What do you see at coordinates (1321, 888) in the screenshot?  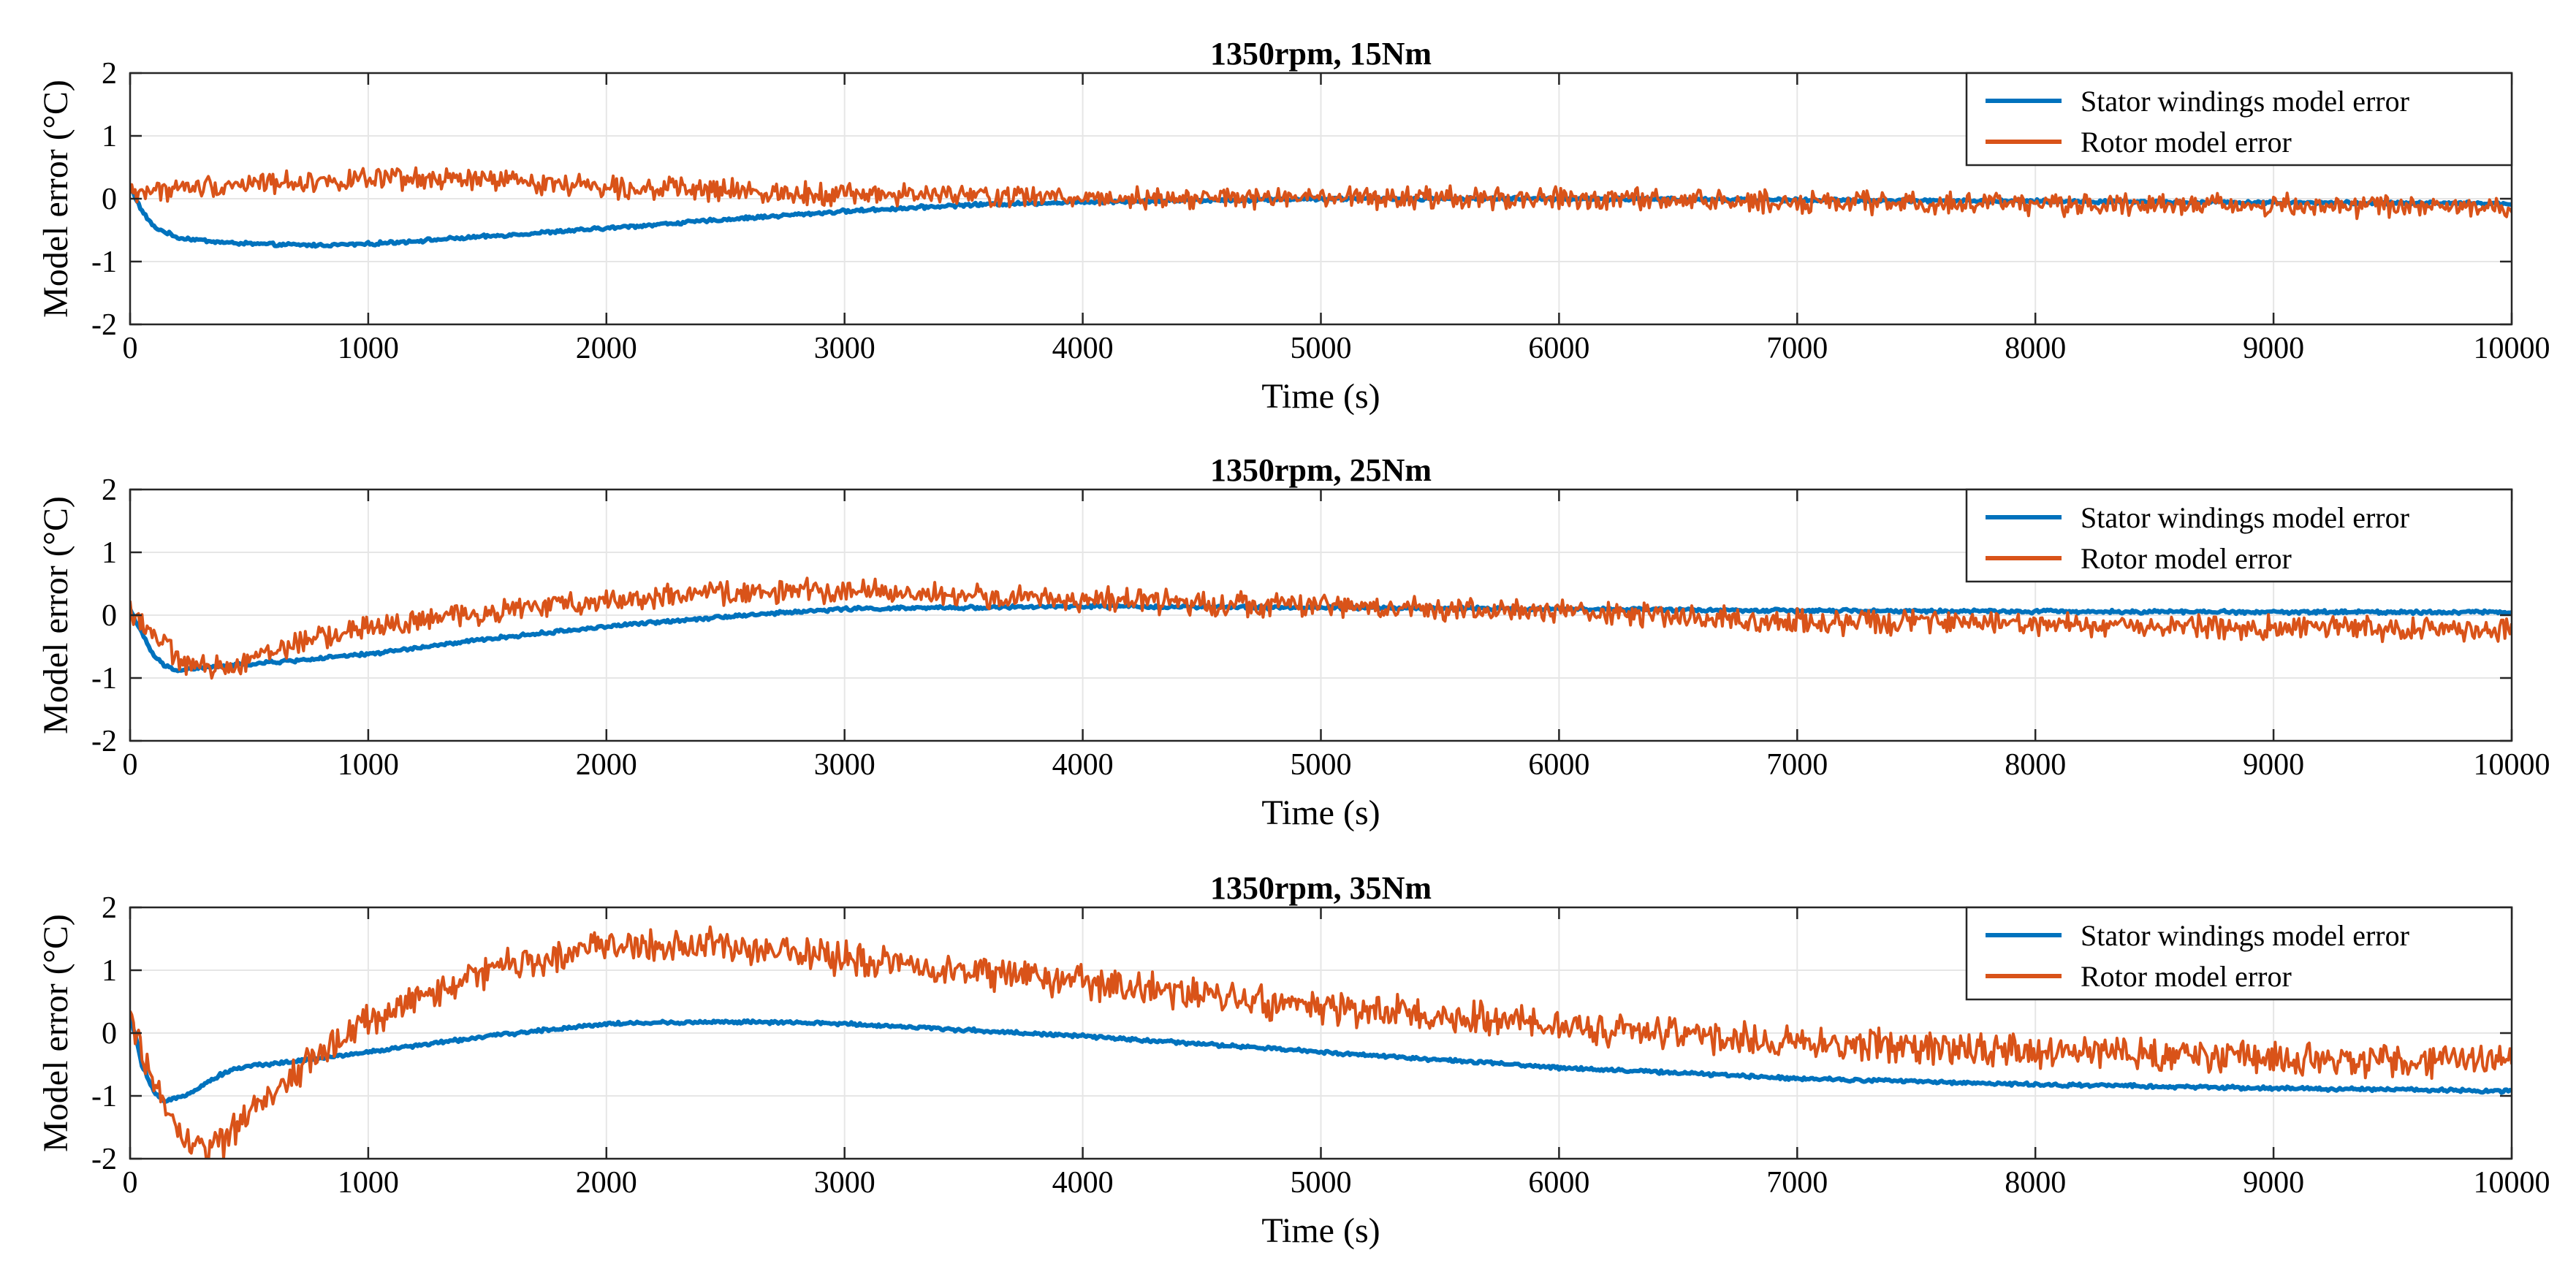 I see `chart-title: 1350rpm, 35Nm` at bounding box center [1321, 888].